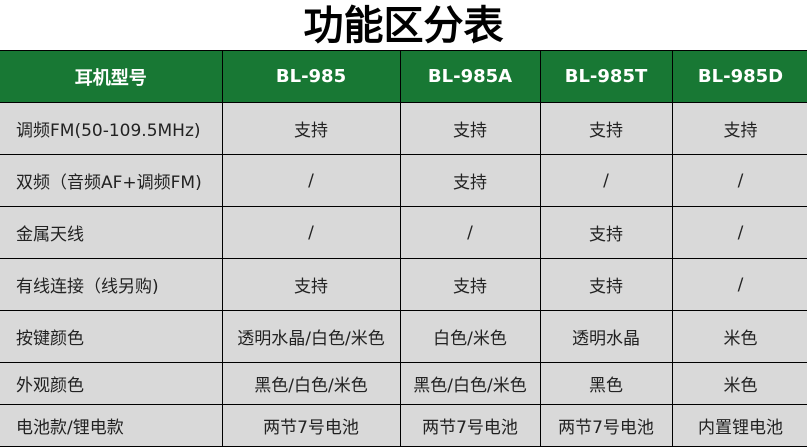 The image size is (807, 447). I want to click on table-row: 有线连接（线另购) 支持 支持 支持 /, so click(403, 284).